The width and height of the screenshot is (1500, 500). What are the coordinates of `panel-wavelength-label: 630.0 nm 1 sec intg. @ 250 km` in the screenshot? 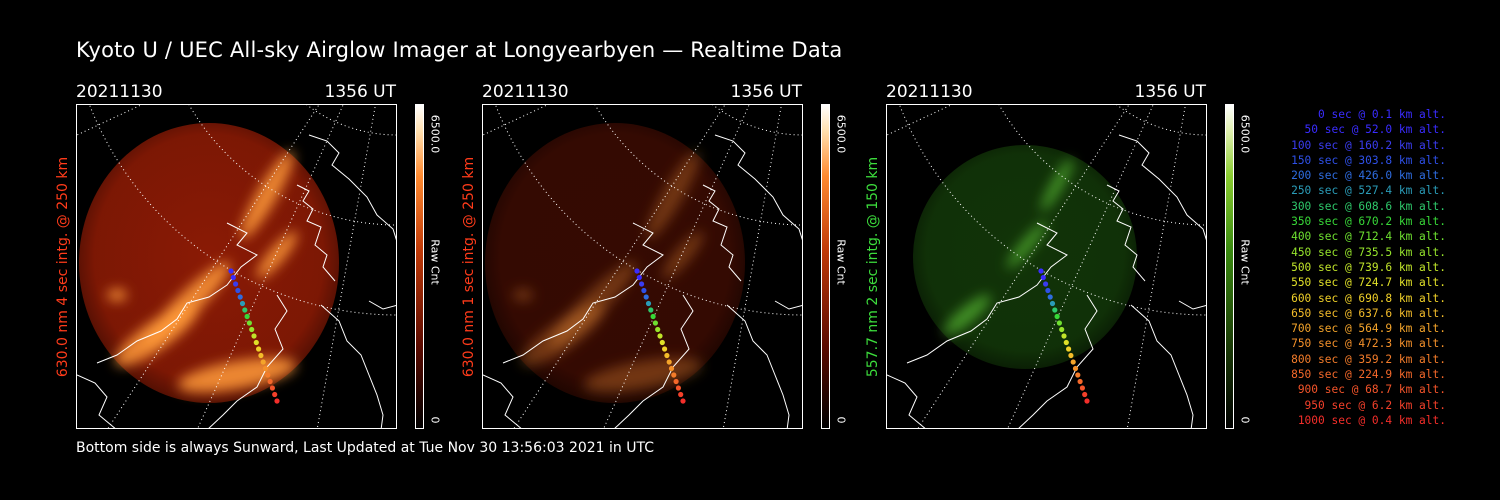 It's located at (469, 266).